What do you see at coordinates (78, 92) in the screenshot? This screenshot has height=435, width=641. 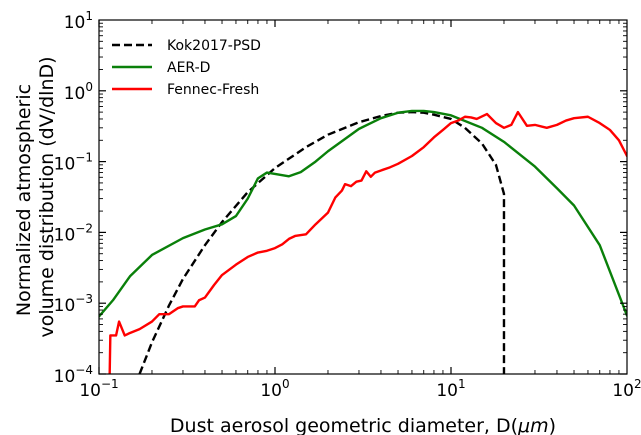 I see `y-tick-label: 10⁰` at bounding box center [78, 92].